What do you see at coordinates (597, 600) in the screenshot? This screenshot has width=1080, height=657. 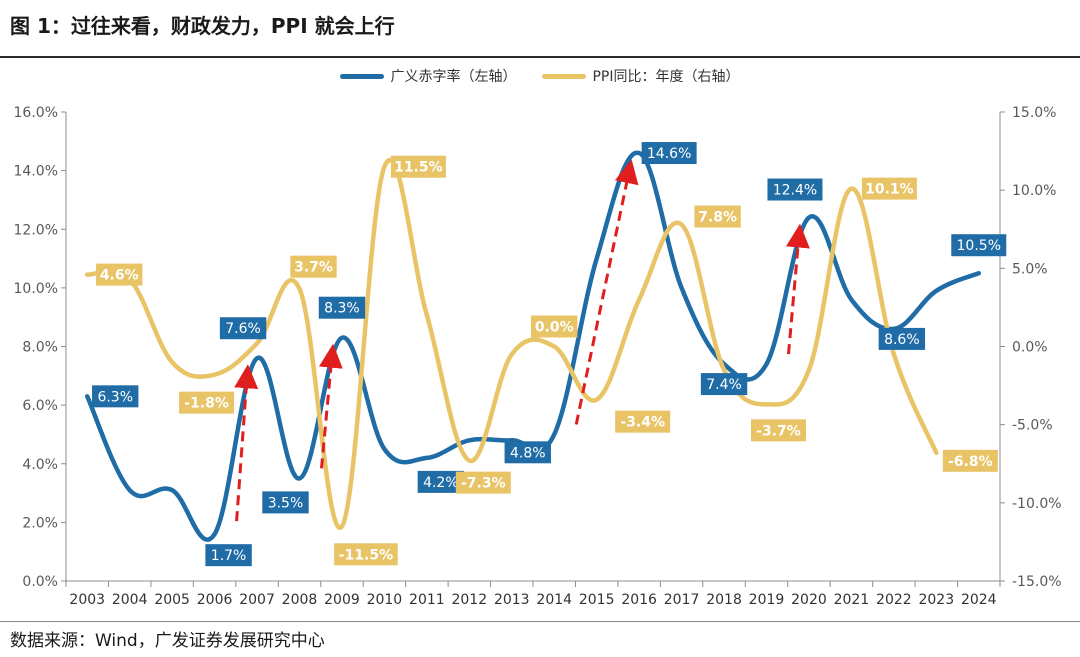 I see `x-axis-tick-label: 2015` at bounding box center [597, 600].